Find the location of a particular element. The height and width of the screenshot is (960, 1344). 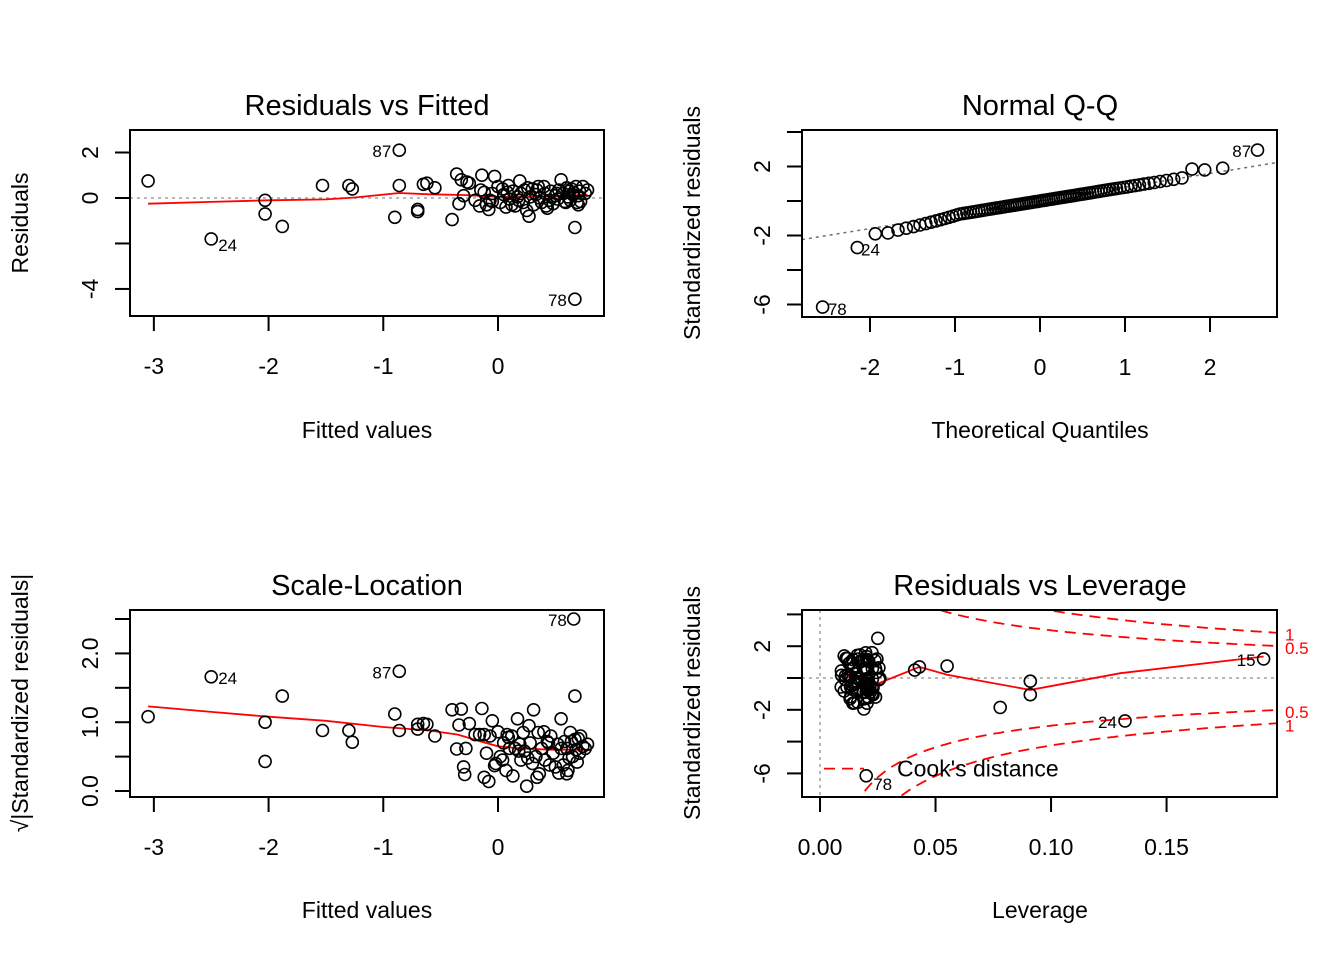

x-tick-label: -1 is located at coordinates (955, 367).